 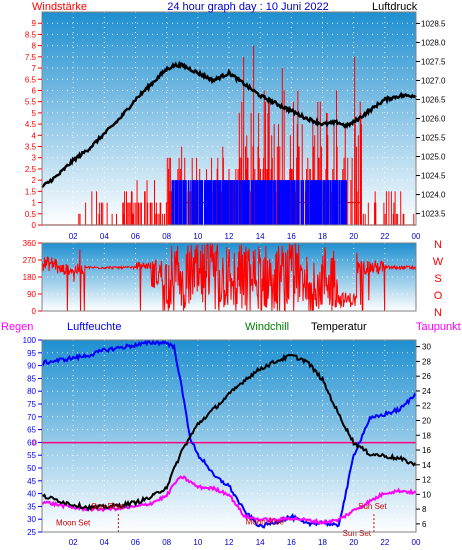 What do you see at coordinates (267, 327) in the screenshot?
I see `legend-windchill: Windchill` at bounding box center [267, 327].